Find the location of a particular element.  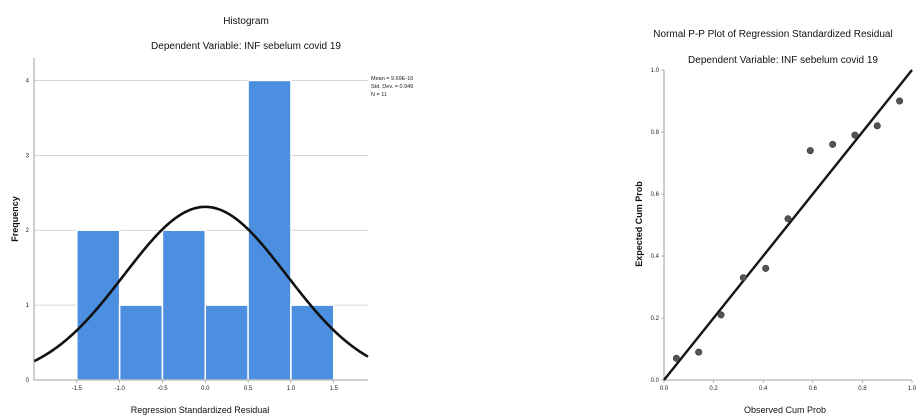

histogram-x-label: Regression Standardized Residual is located at coordinates (200, 410).